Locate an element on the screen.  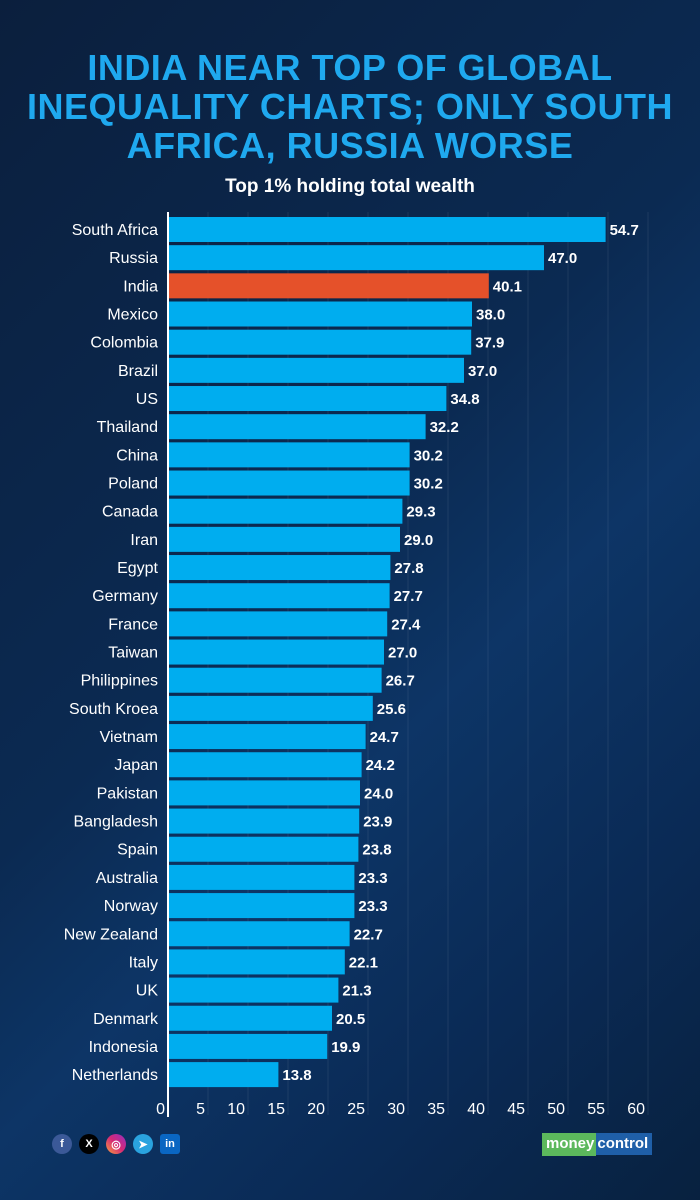
bar-mexico is located at coordinates (320, 314).